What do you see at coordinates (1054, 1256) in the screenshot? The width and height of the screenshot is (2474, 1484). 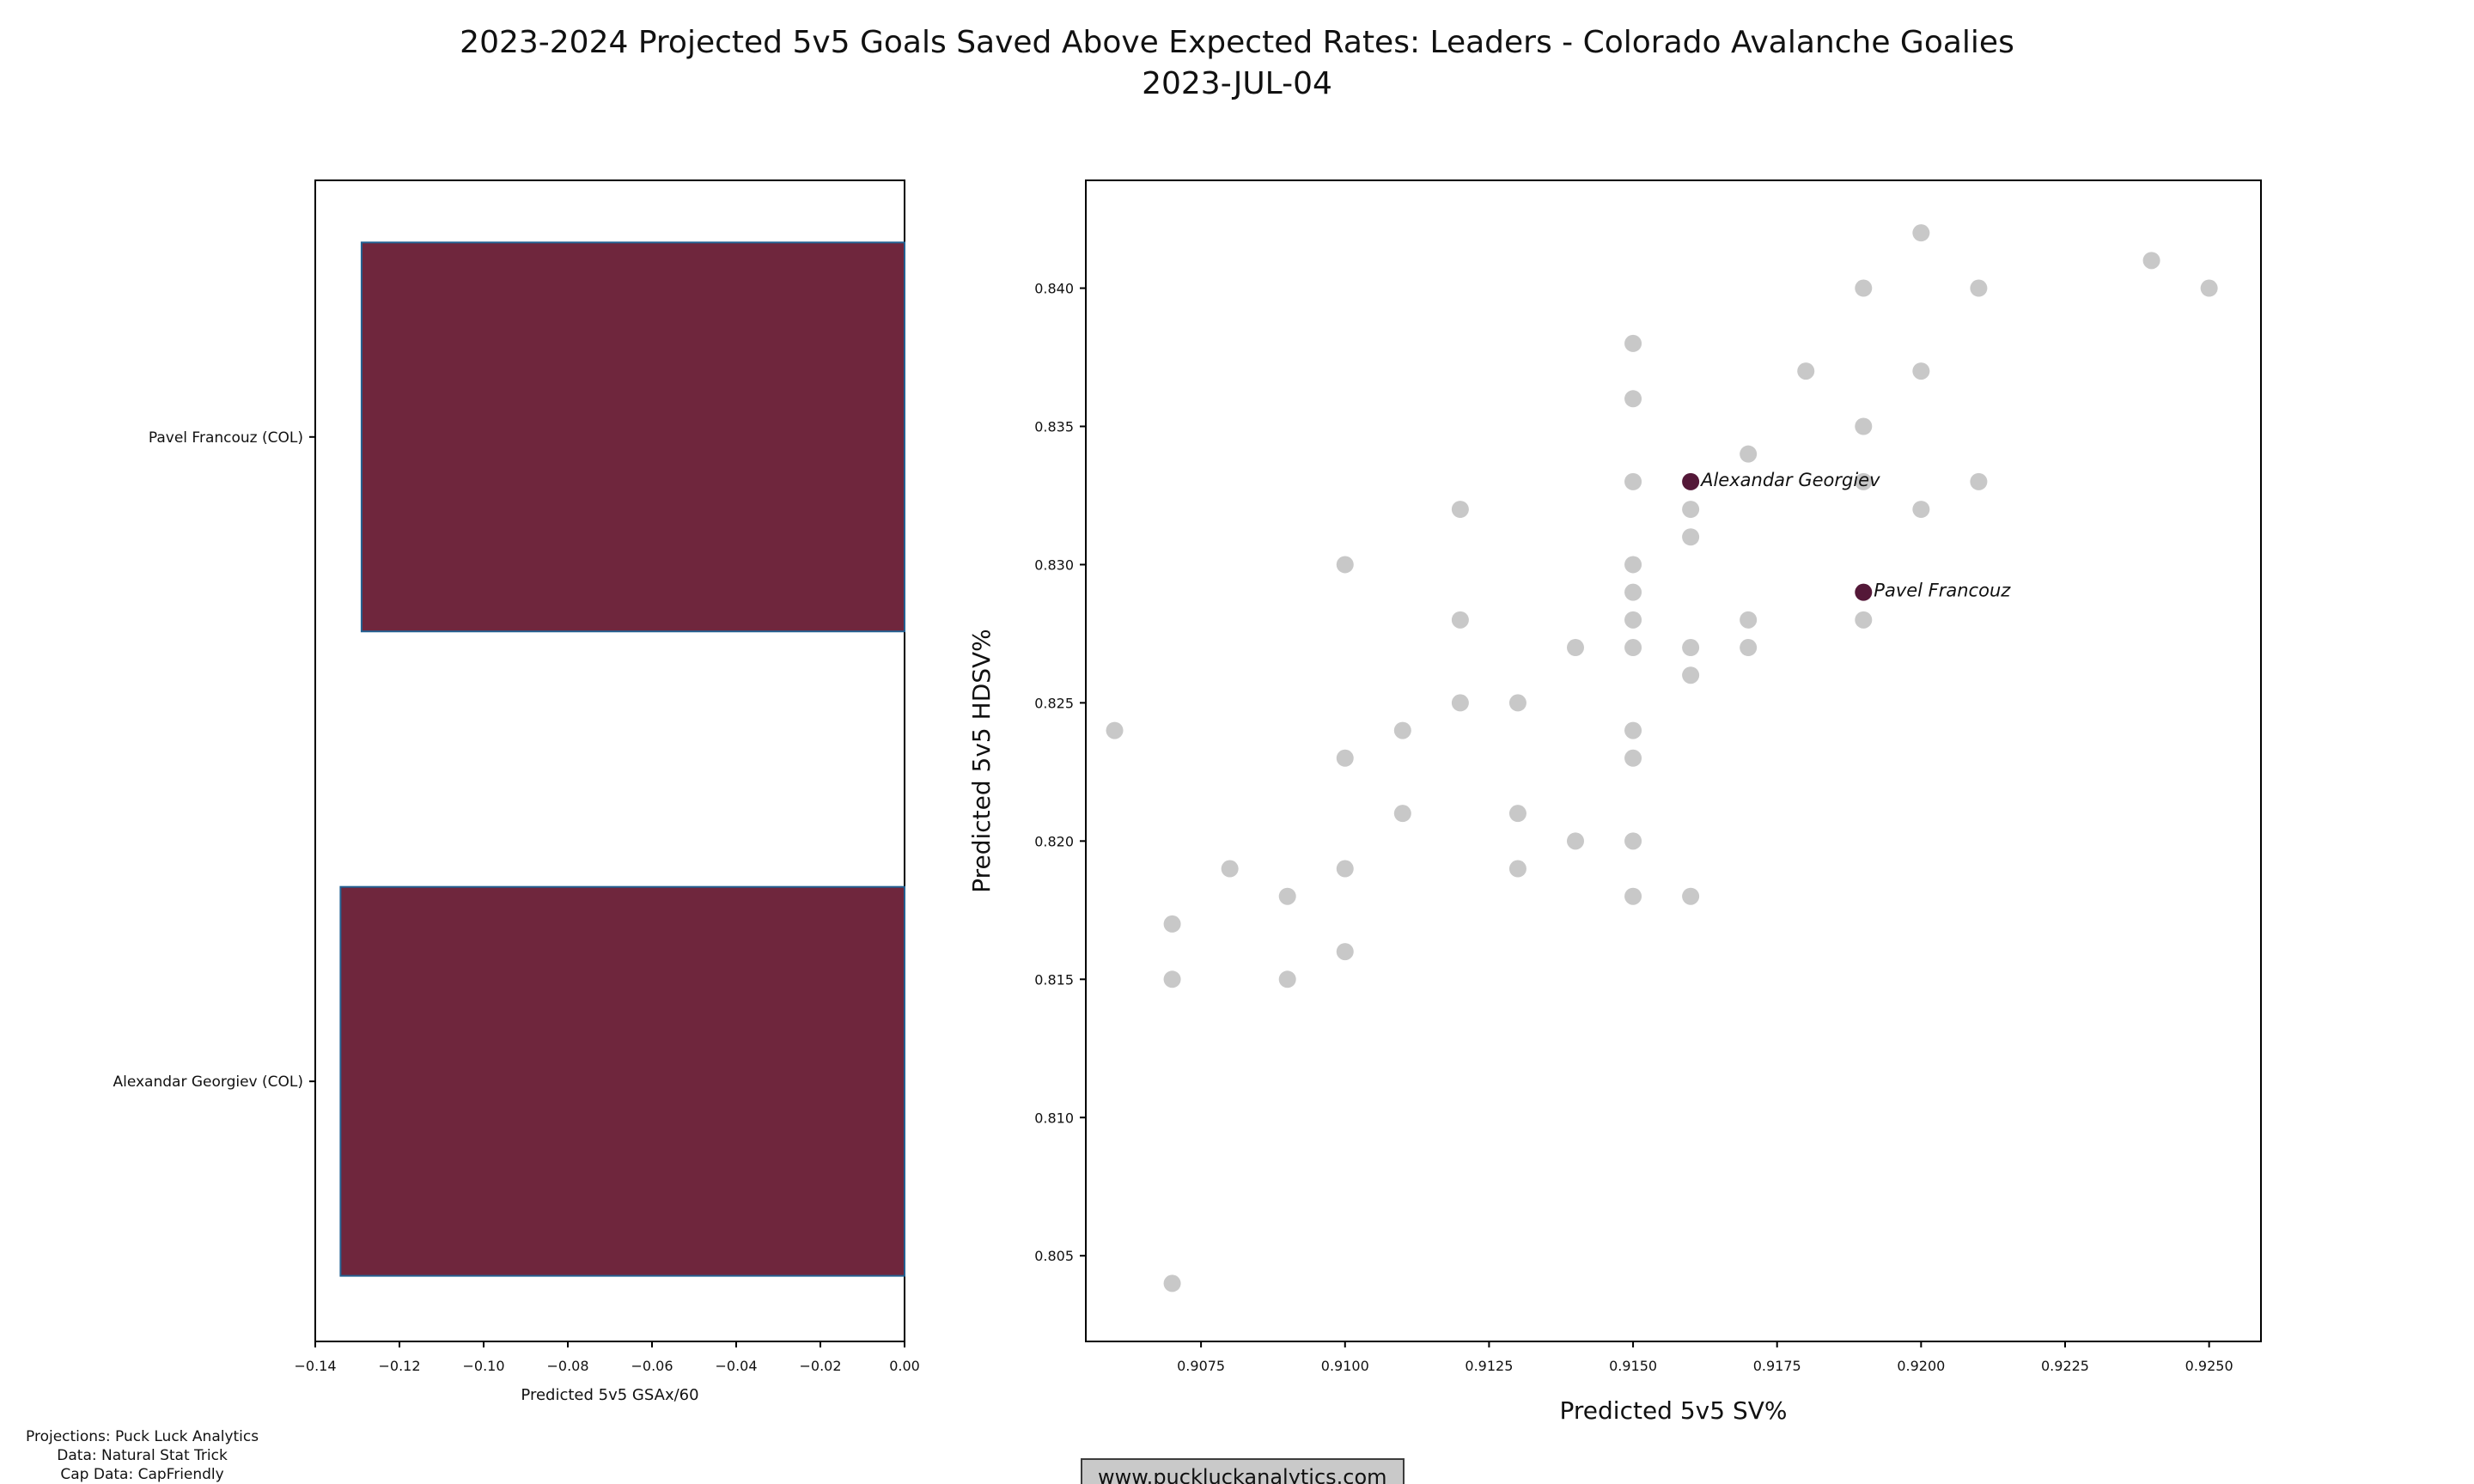 I see `y-tick-label: 0.805` at bounding box center [1054, 1256].